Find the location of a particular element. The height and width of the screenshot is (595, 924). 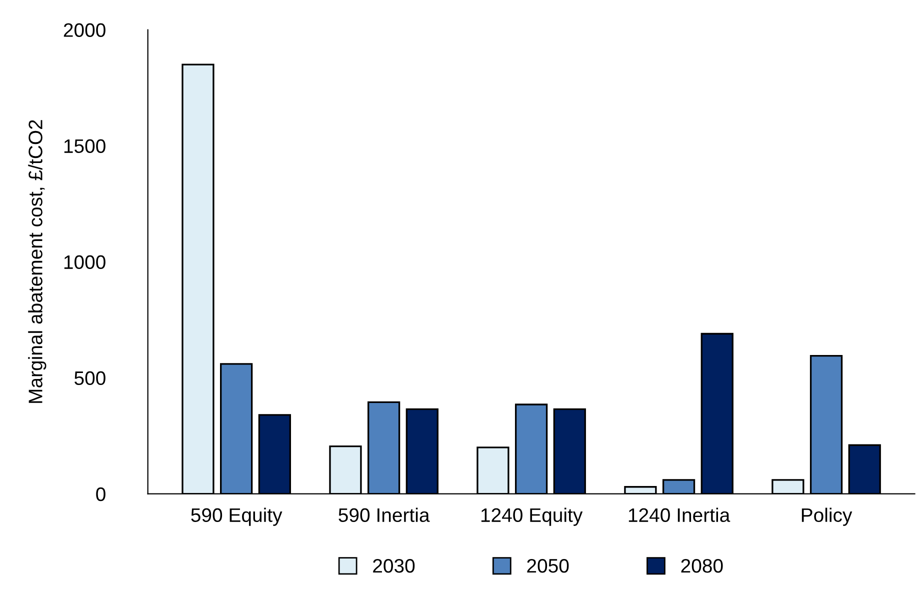

x-tick-label: 1240 Inertia is located at coordinates (679, 515).